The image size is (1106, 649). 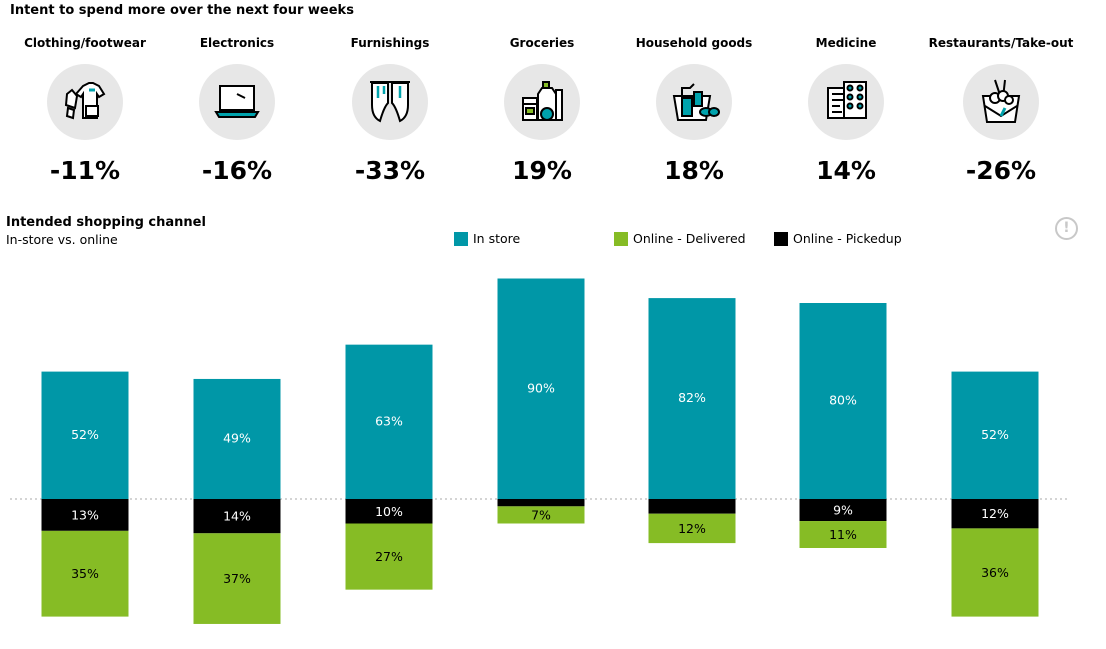 I want to click on category-furnishings: Furnishings -33%, so click(x=390, y=110).